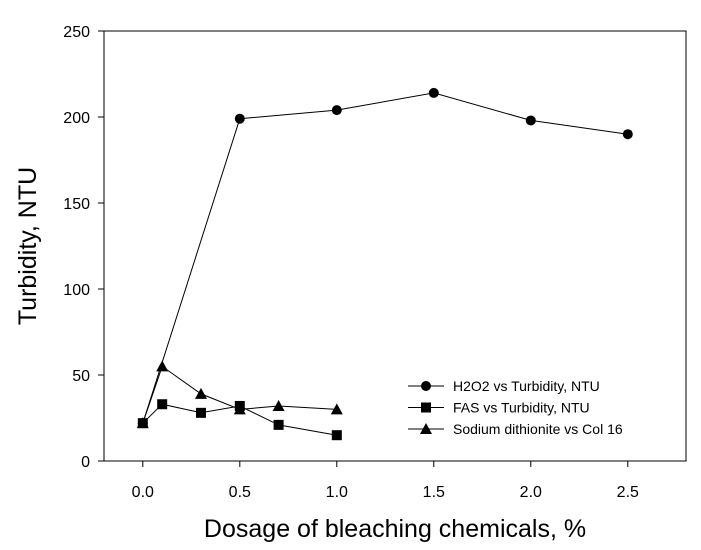 The width and height of the screenshot is (701, 550). What do you see at coordinates (81, 376) in the screenshot?
I see `y-tick-label: 50` at bounding box center [81, 376].